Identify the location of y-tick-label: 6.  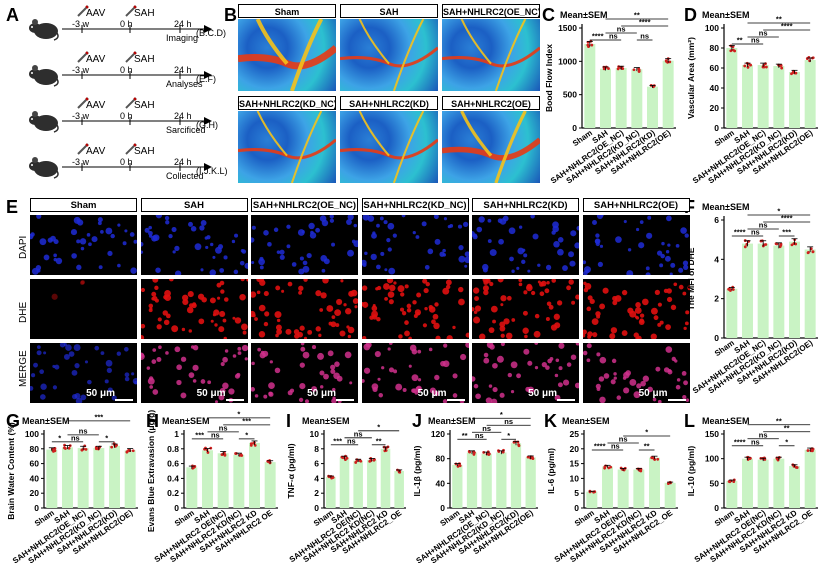
(316, 464).